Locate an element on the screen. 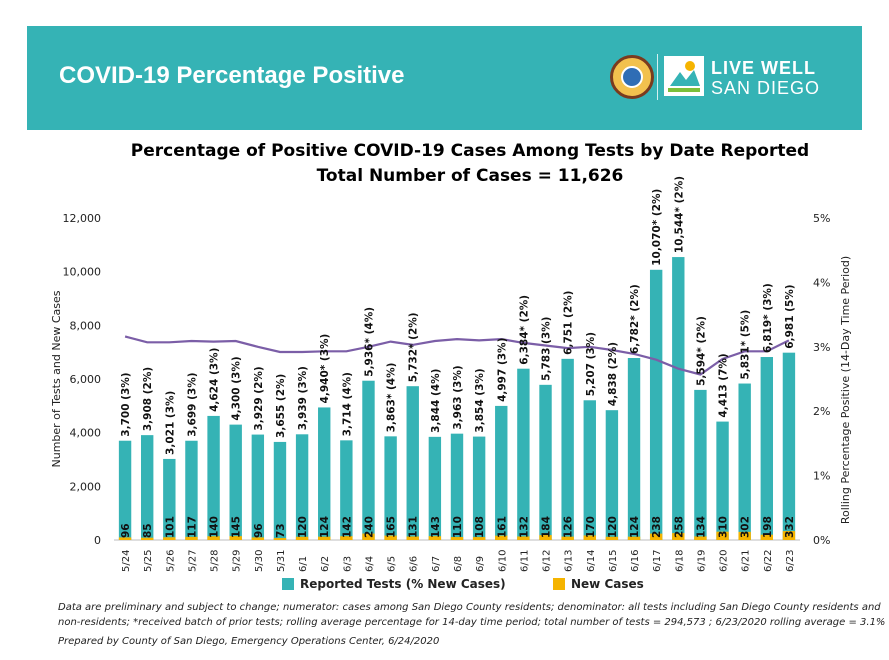  bar-data-label: 3,963 (3%) is located at coordinates (458, 397).